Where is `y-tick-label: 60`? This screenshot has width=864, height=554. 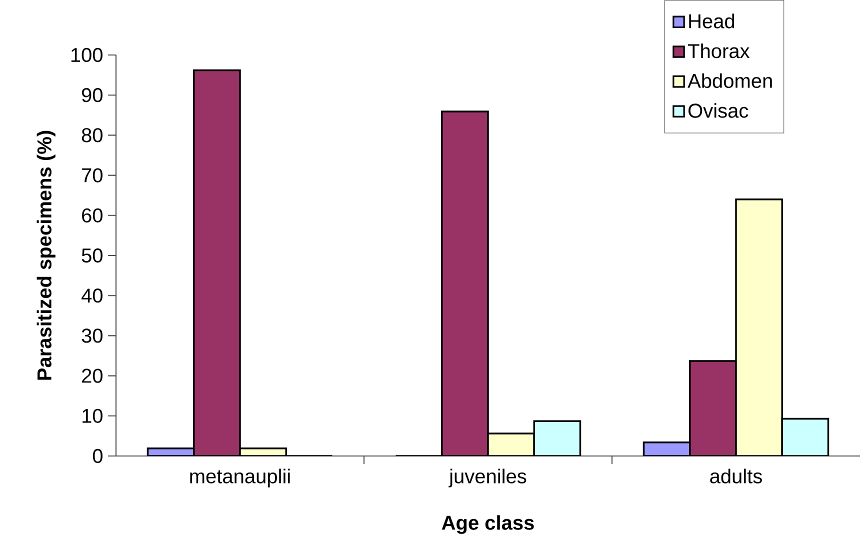
y-tick-label: 60 is located at coordinates (92, 215).